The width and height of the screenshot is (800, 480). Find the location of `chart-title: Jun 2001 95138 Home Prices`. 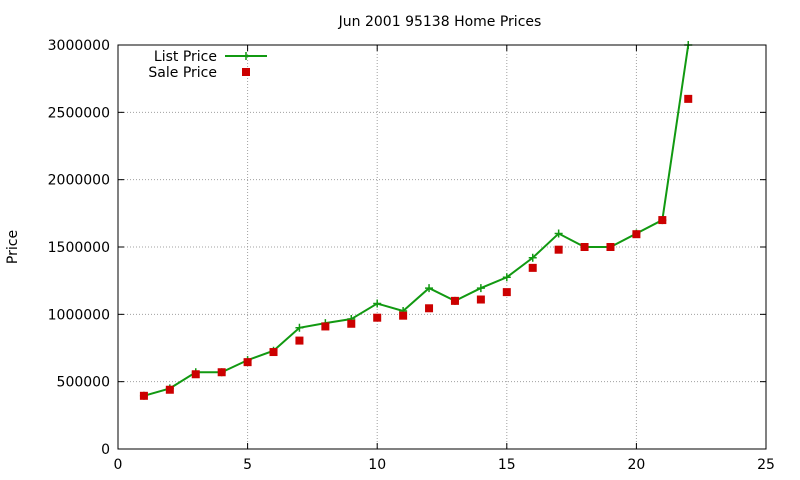

chart-title: Jun 2001 95138 Home Prices is located at coordinates (440, 22).